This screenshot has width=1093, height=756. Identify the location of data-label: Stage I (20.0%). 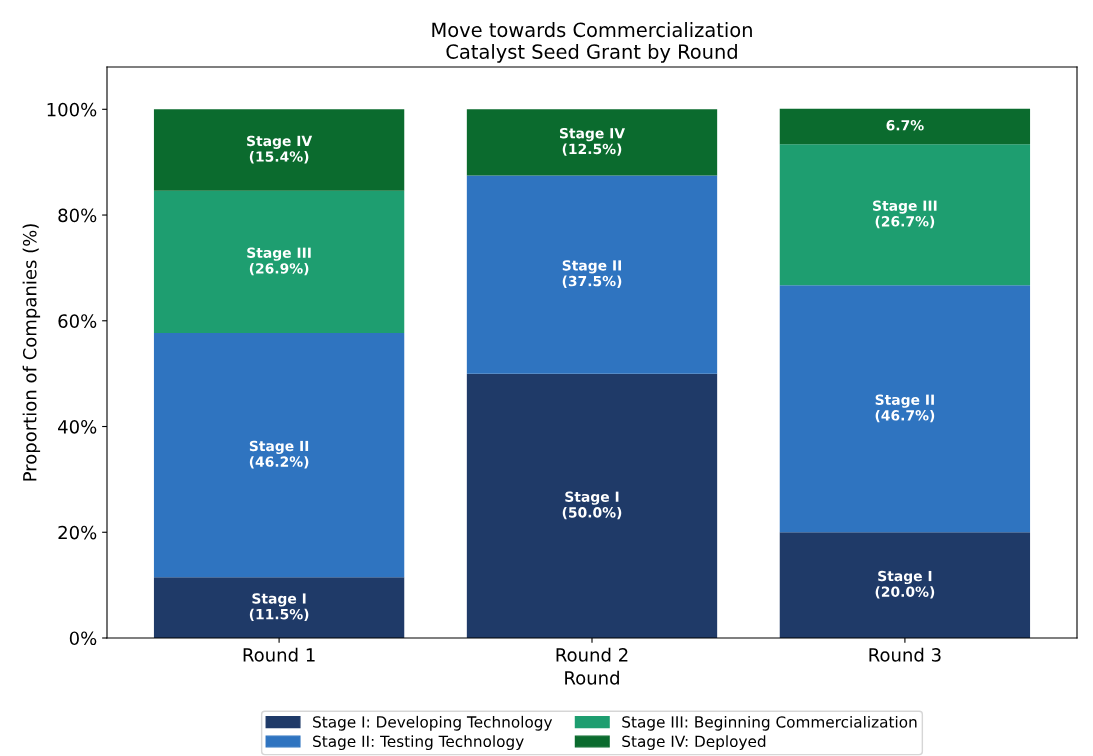
(905, 584).